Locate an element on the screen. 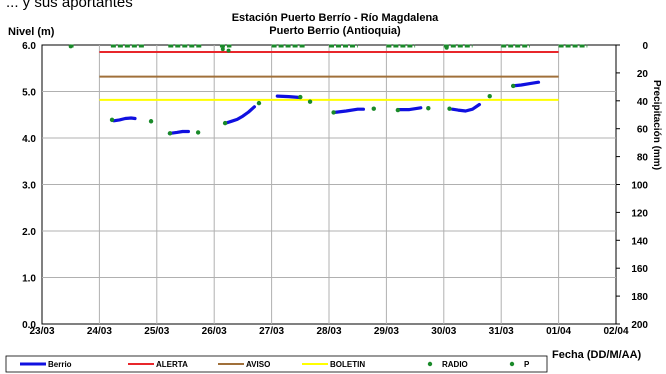 The image size is (666, 374). x-tick-label: 02/04 is located at coordinates (615, 331).